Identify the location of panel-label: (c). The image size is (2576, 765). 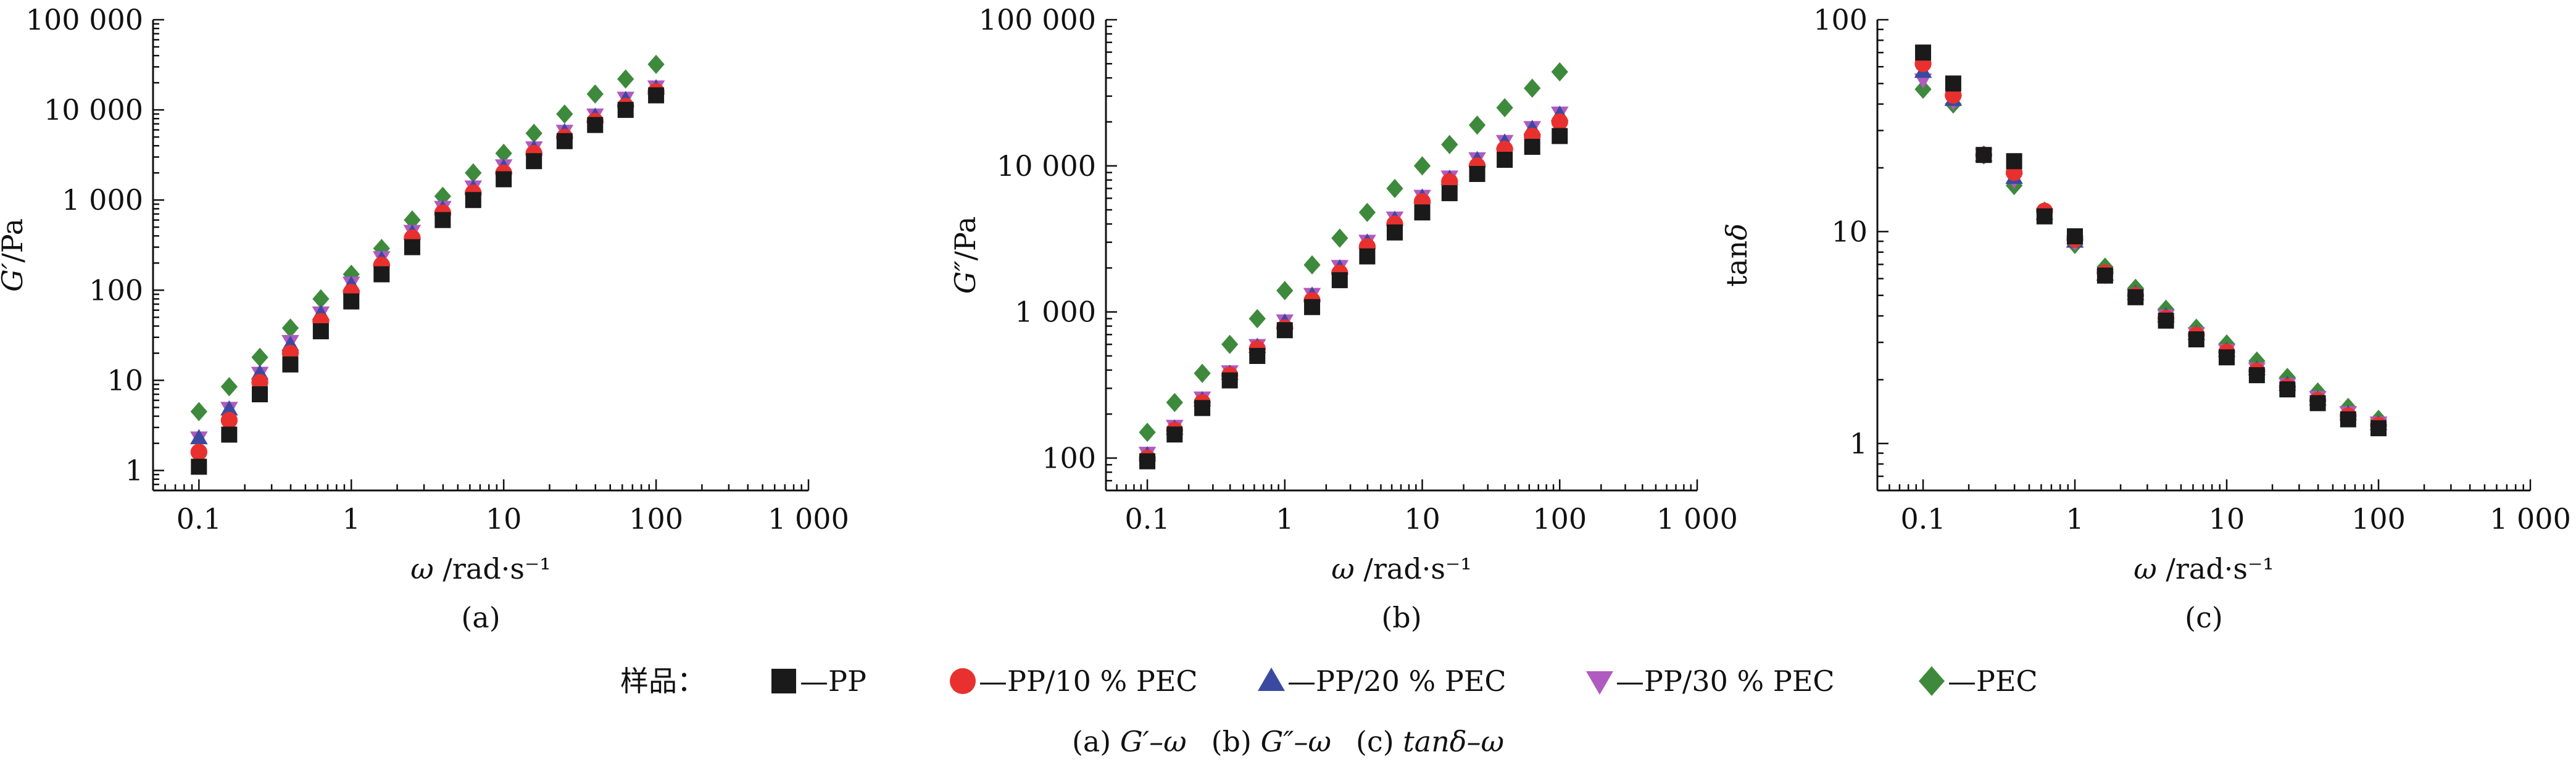
(2204, 617).